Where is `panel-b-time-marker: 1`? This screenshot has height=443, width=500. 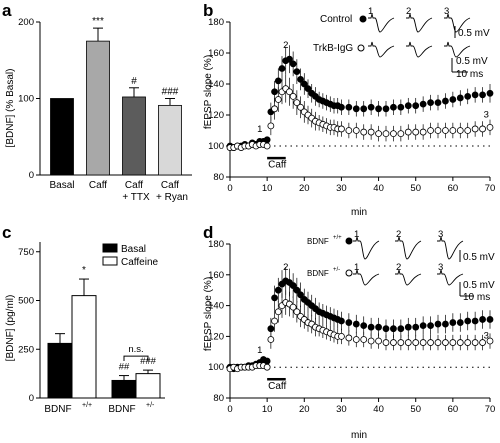
panel-b-time-marker: 1 is located at coordinates (259, 129).